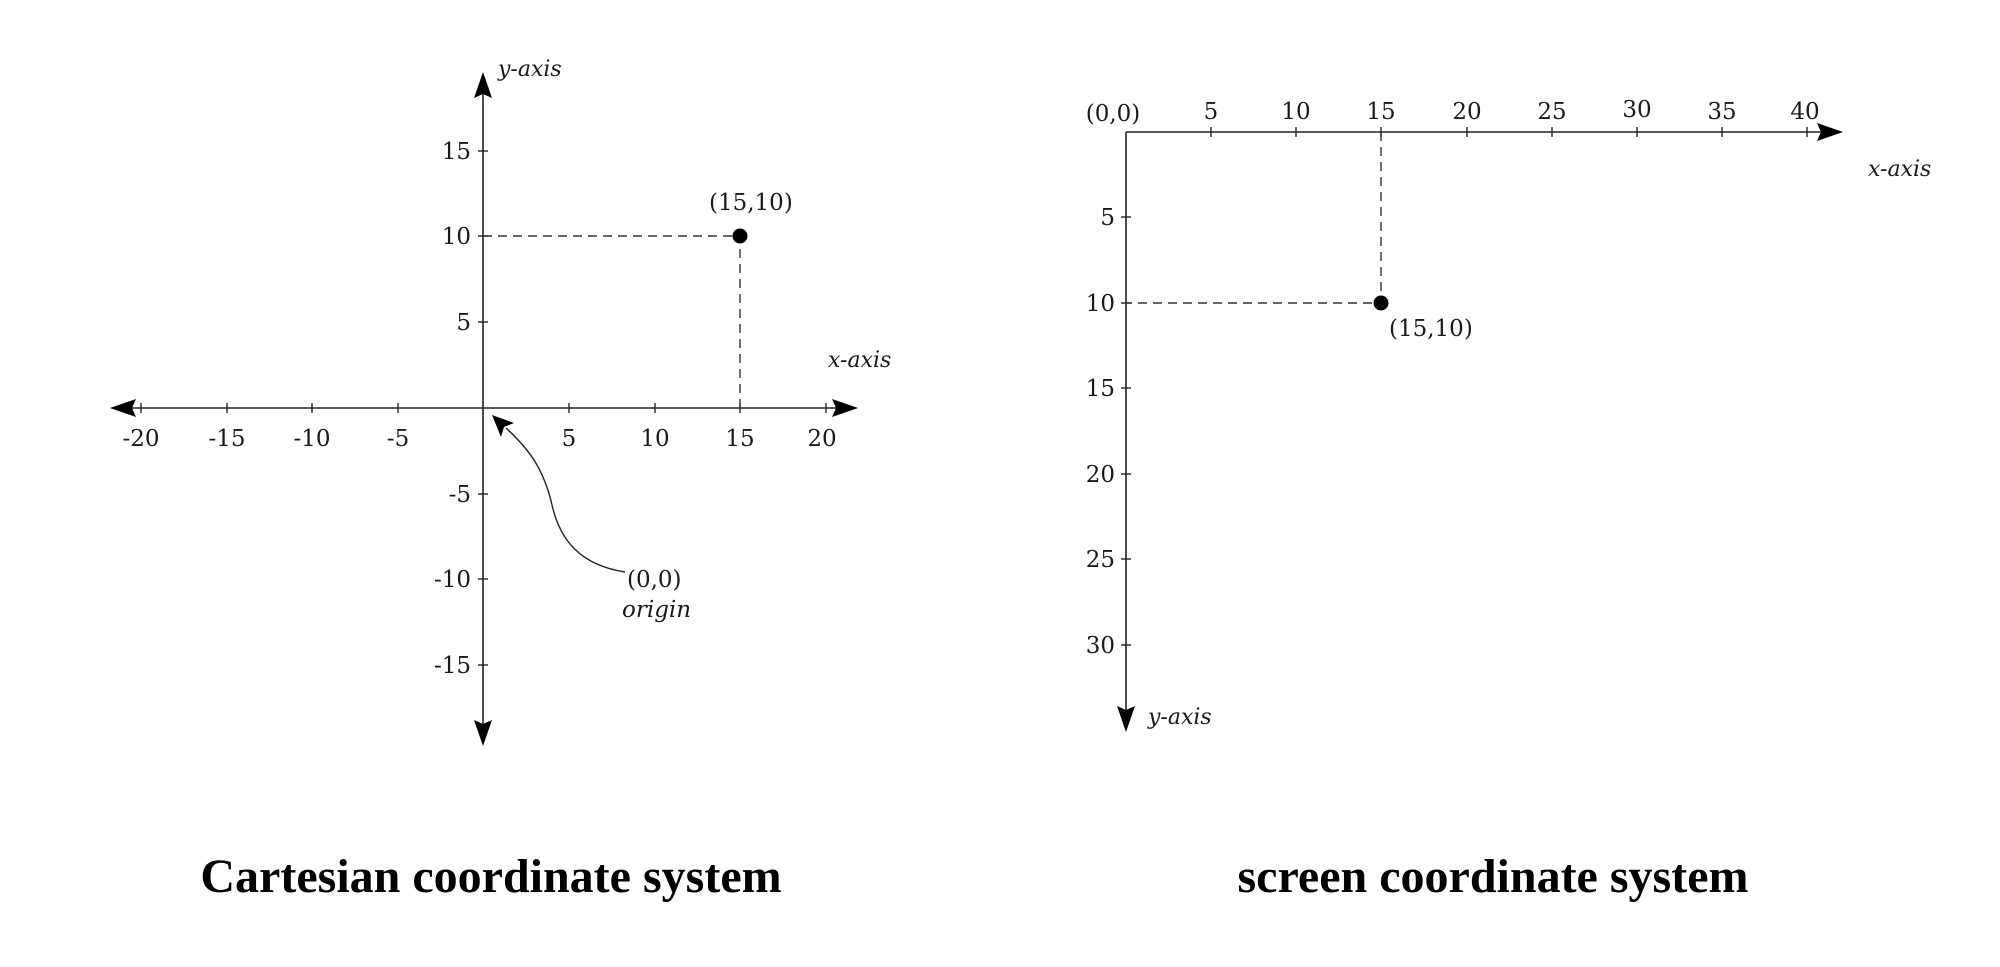 Image resolution: width=2000 pixels, height=967 pixels. What do you see at coordinates (311, 439) in the screenshot?
I see `cartesian-x-tick-label: -10` at bounding box center [311, 439].